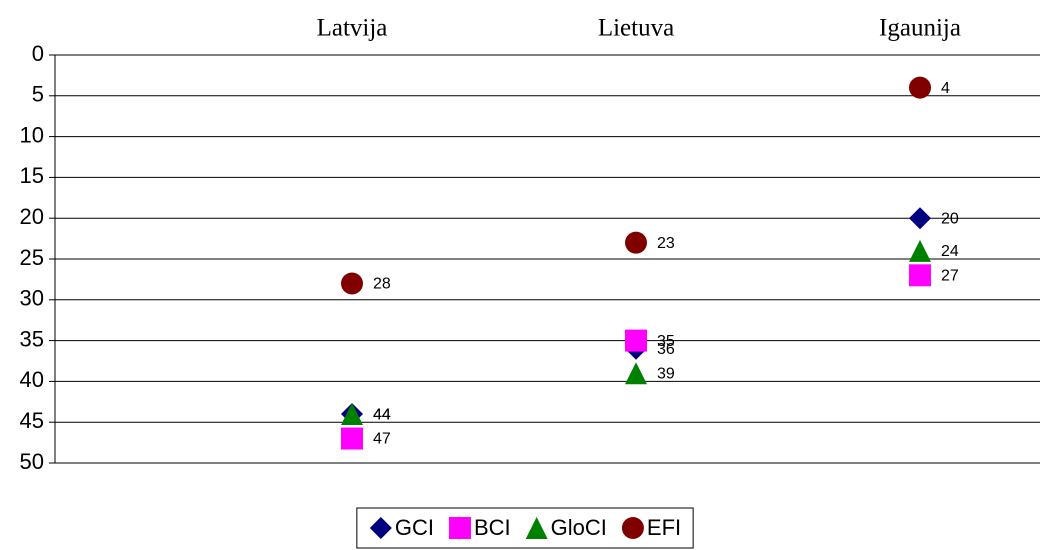 The width and height of the screenshot is (1050, 550). I want to click on legend: GCI BCI GloCI EFI, so click(525, 528).